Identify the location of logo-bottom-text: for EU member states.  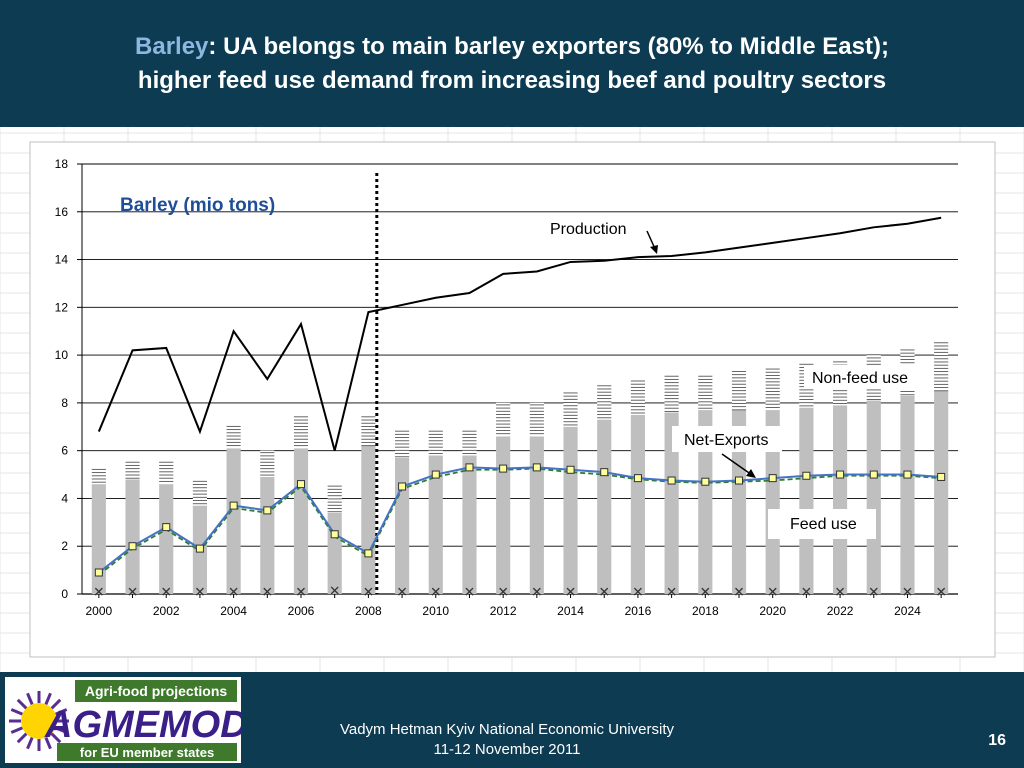
(147, 752).